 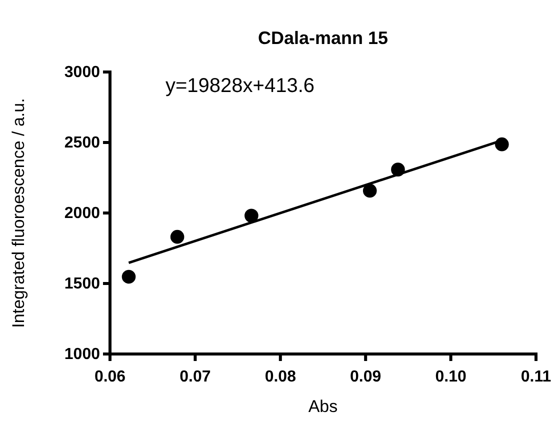 I want to click on y-tick-label: 2500, so click(x=82, y=143).